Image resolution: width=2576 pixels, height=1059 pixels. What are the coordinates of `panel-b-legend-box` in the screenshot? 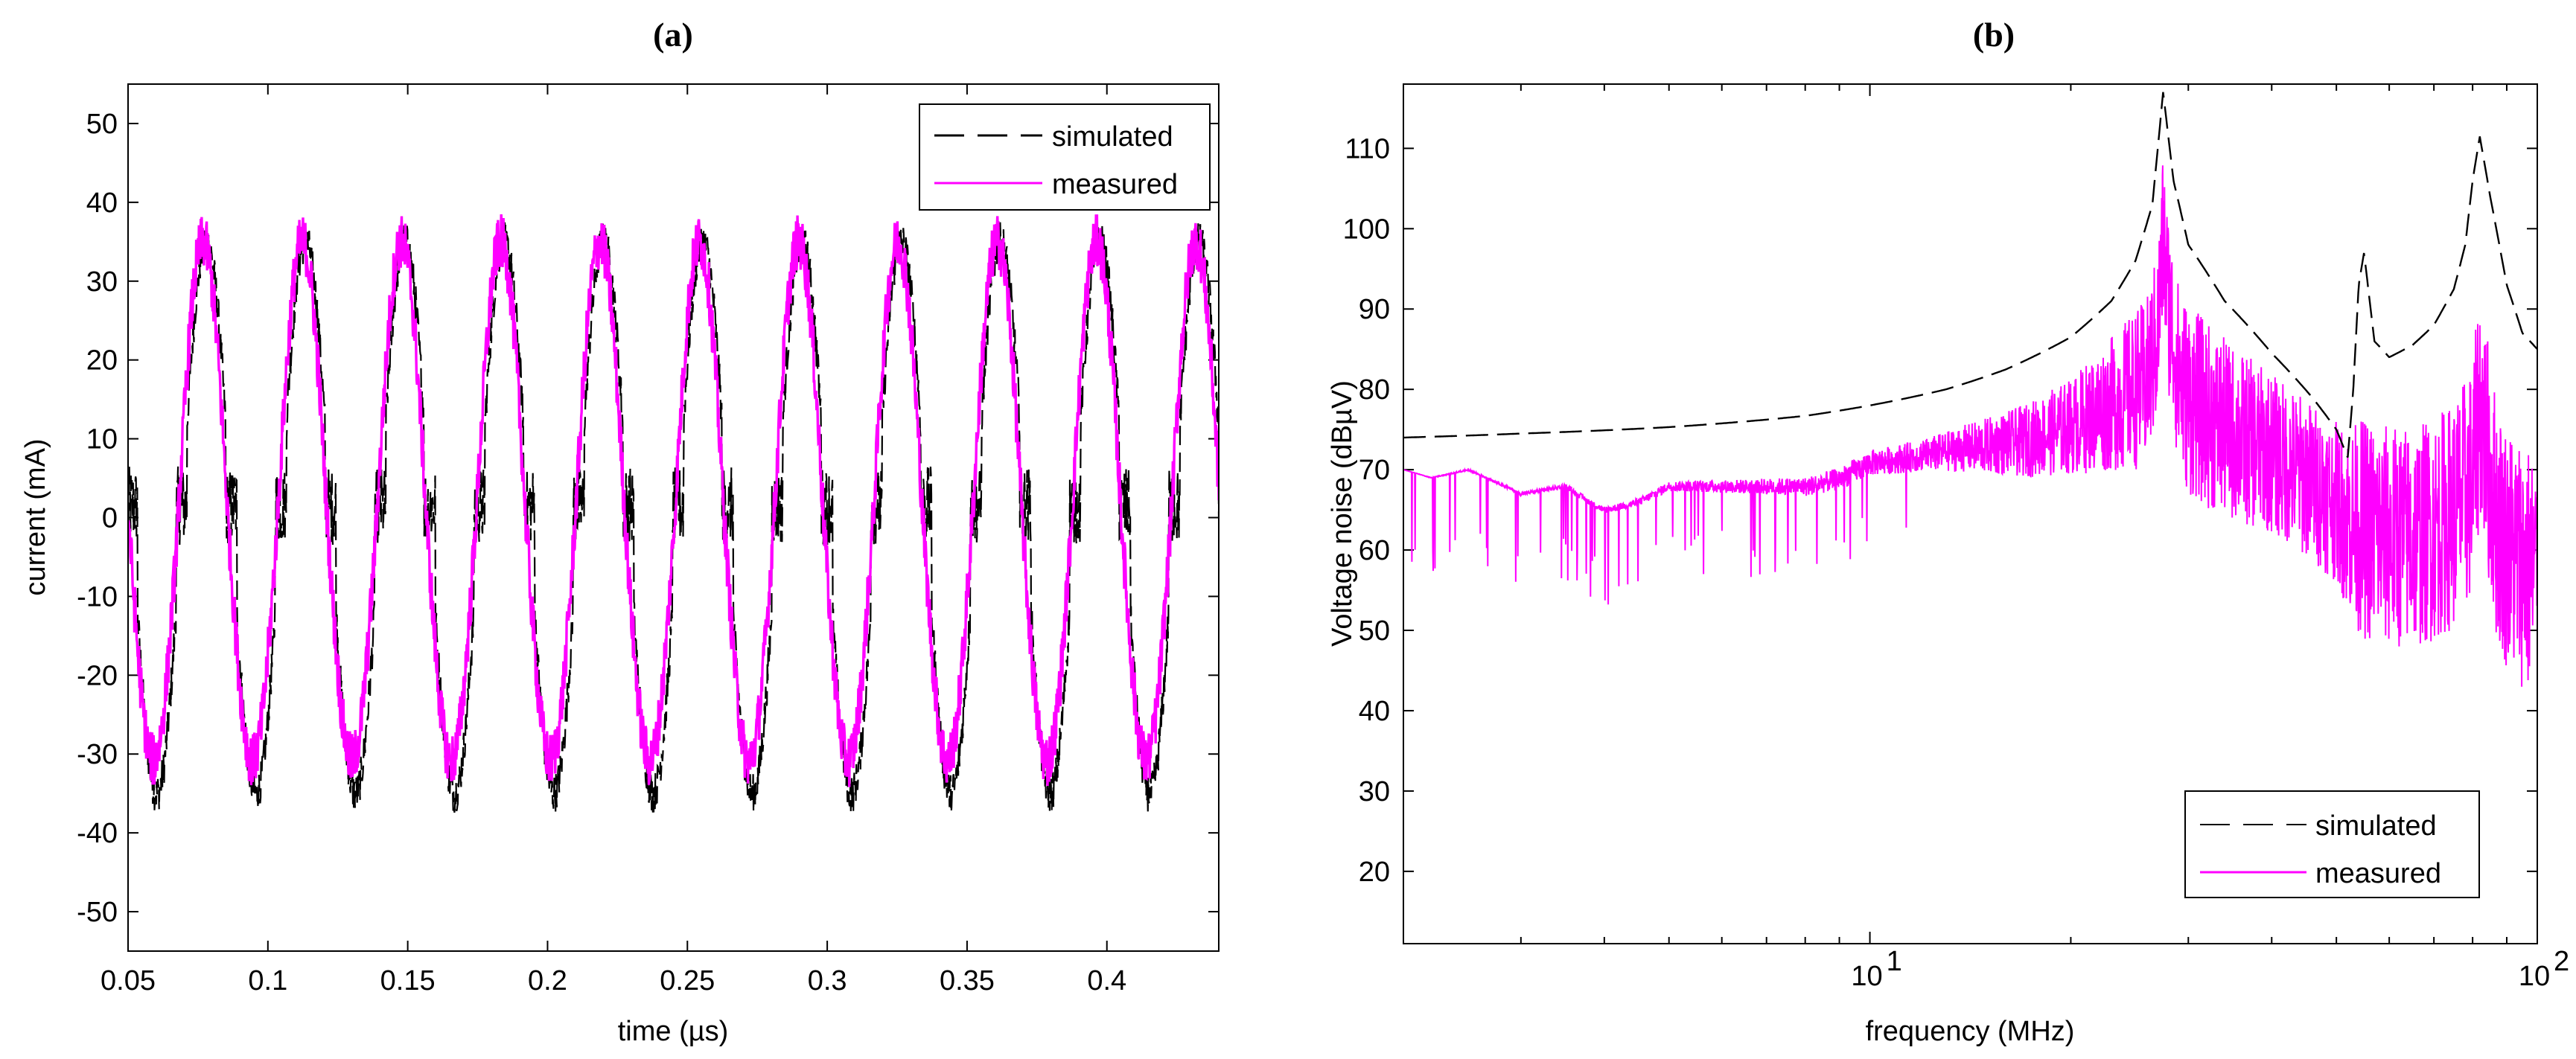 It's located at (2332, 844).